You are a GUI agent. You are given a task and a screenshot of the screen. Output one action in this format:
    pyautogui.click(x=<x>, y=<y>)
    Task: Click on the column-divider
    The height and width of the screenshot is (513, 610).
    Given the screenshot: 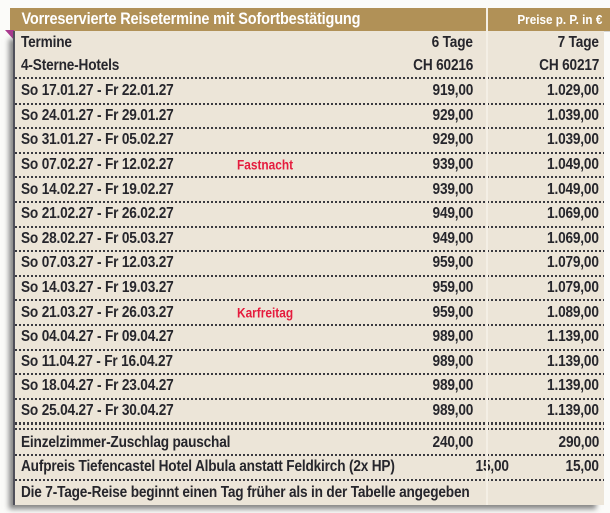 What is the action you would take?
    pyautogui.click(x=487, y=256)
    